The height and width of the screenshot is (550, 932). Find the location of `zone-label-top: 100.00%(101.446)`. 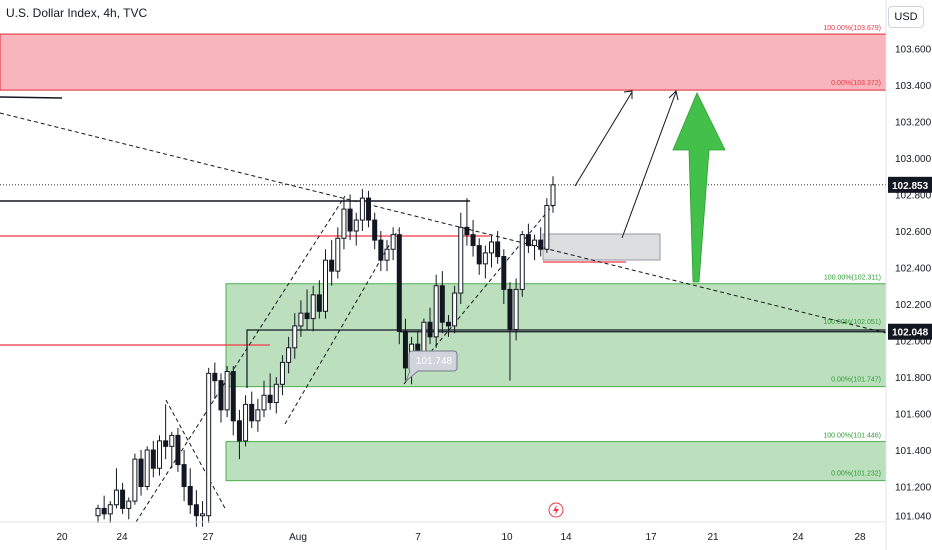

zone-label-top: 100.00%(101.446) is located at coordinates (852, 436).